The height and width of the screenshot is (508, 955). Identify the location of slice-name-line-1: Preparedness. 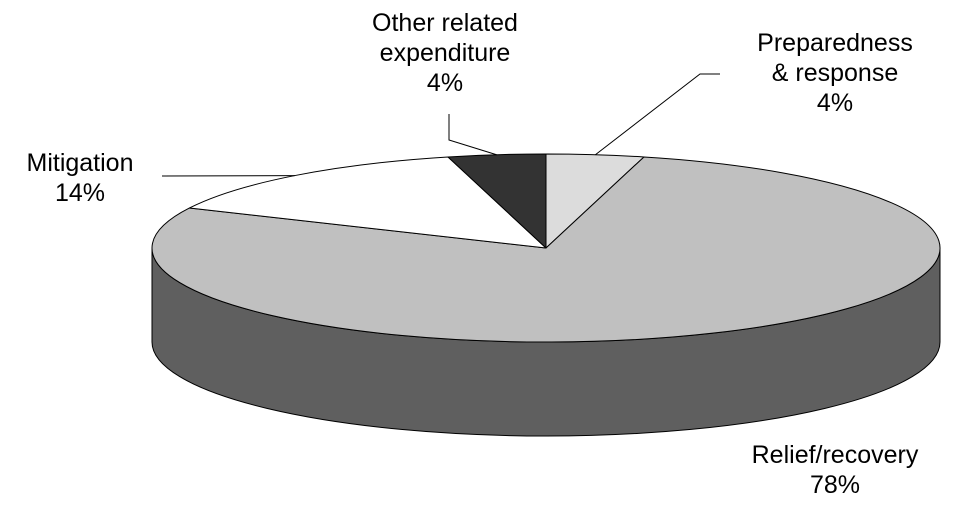
(835, 43).